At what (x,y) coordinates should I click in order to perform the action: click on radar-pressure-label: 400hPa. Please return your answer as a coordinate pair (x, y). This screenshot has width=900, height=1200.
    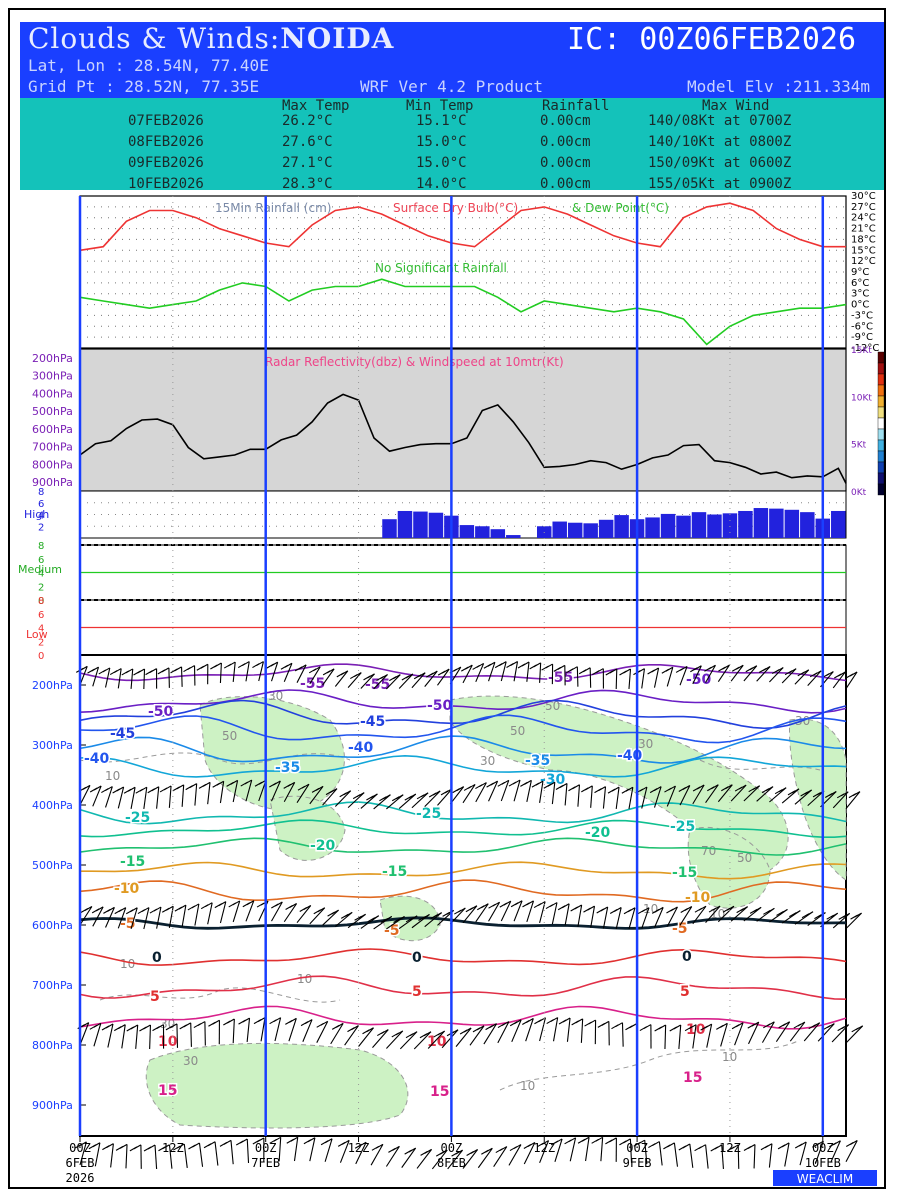
    Looking at the image, I should click on (52, 393).